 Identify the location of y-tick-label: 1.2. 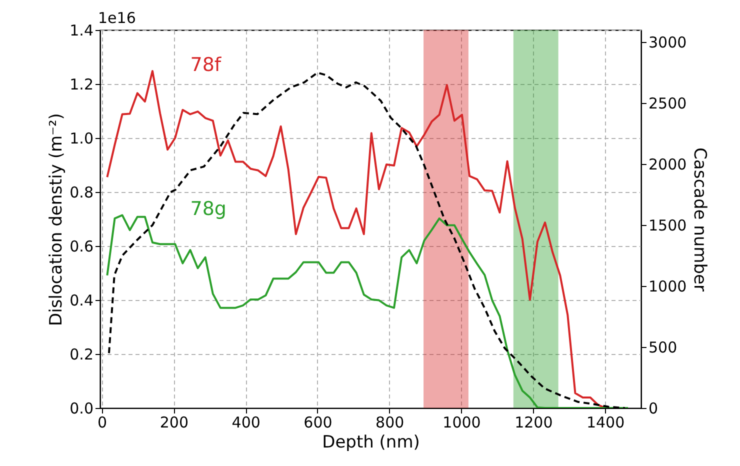
(82, 85).